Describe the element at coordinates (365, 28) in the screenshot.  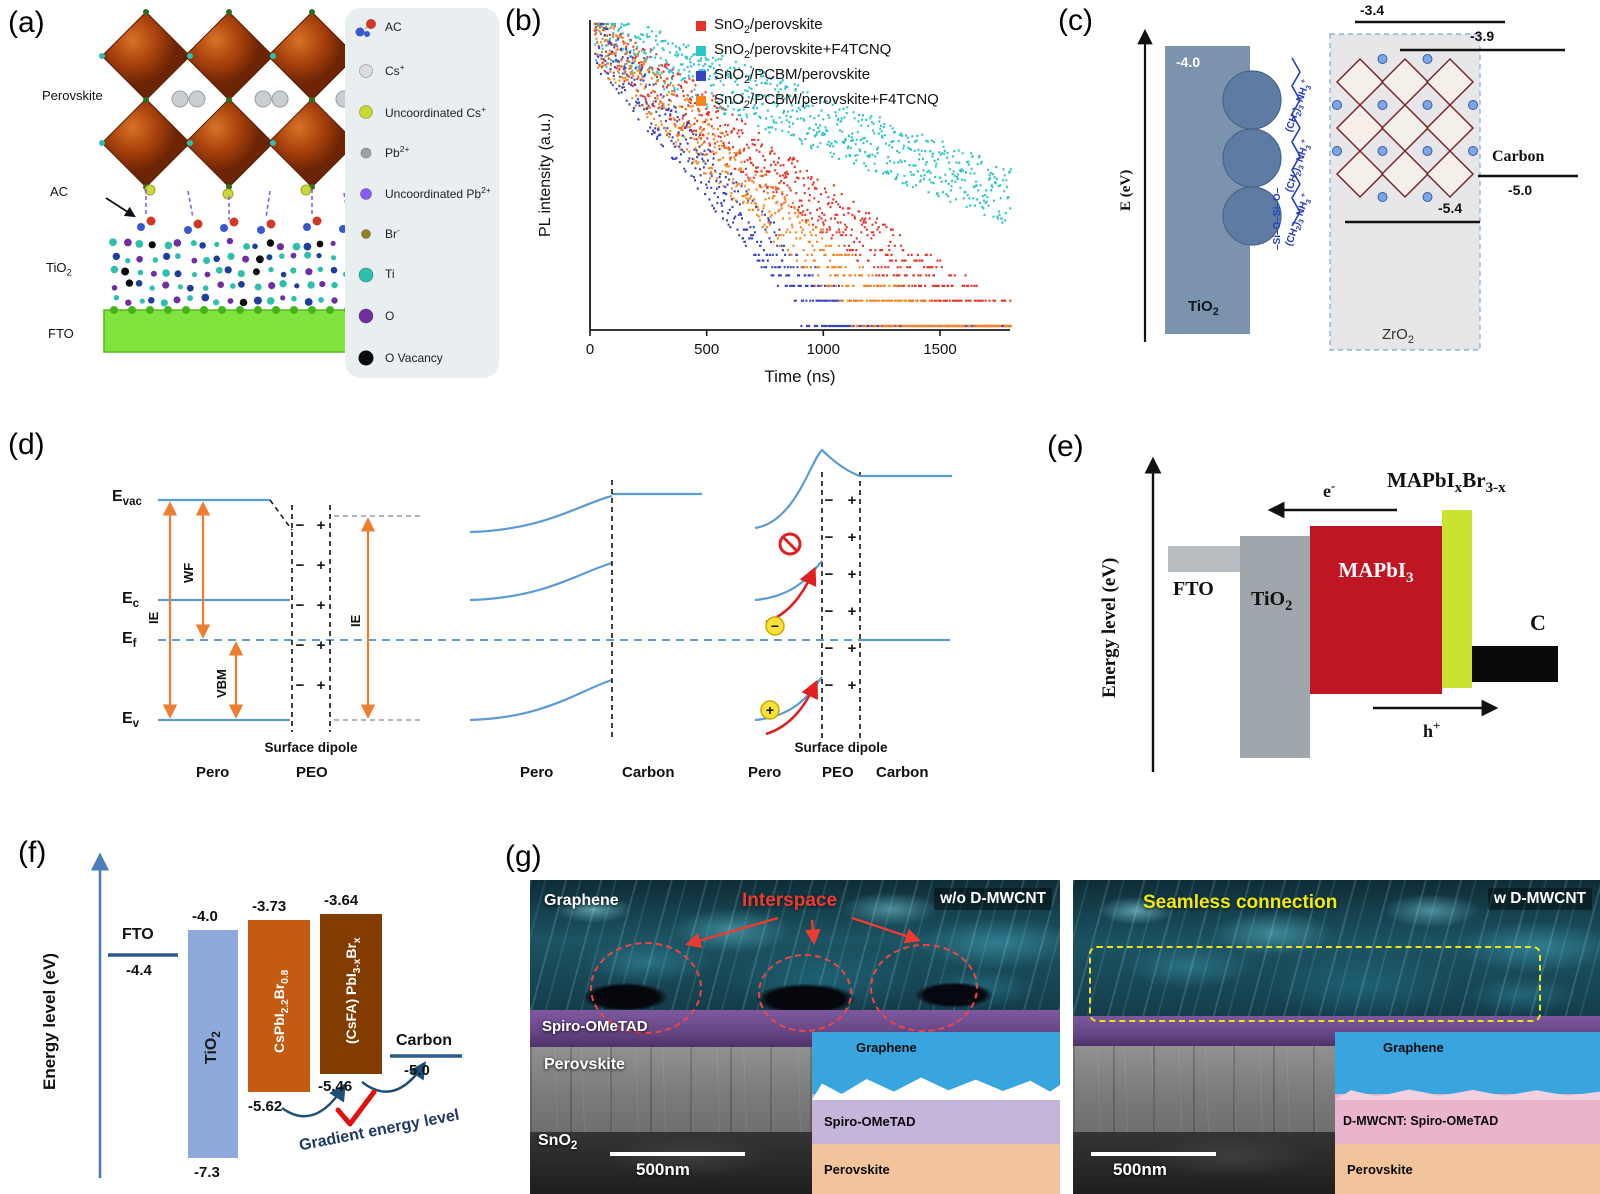
I see `ac-molecule-icon` at that location.